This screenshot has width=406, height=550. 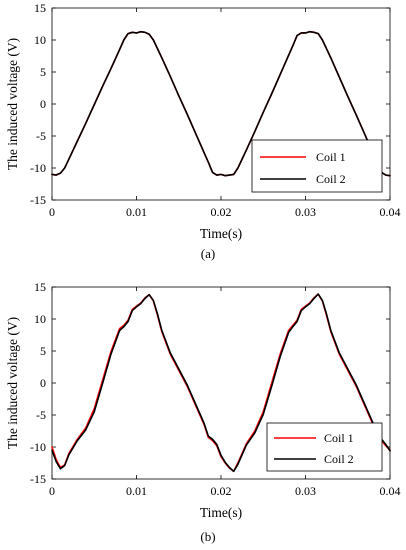 I want to click on y-tick-label-a: -10, so click(x=38, y=168).